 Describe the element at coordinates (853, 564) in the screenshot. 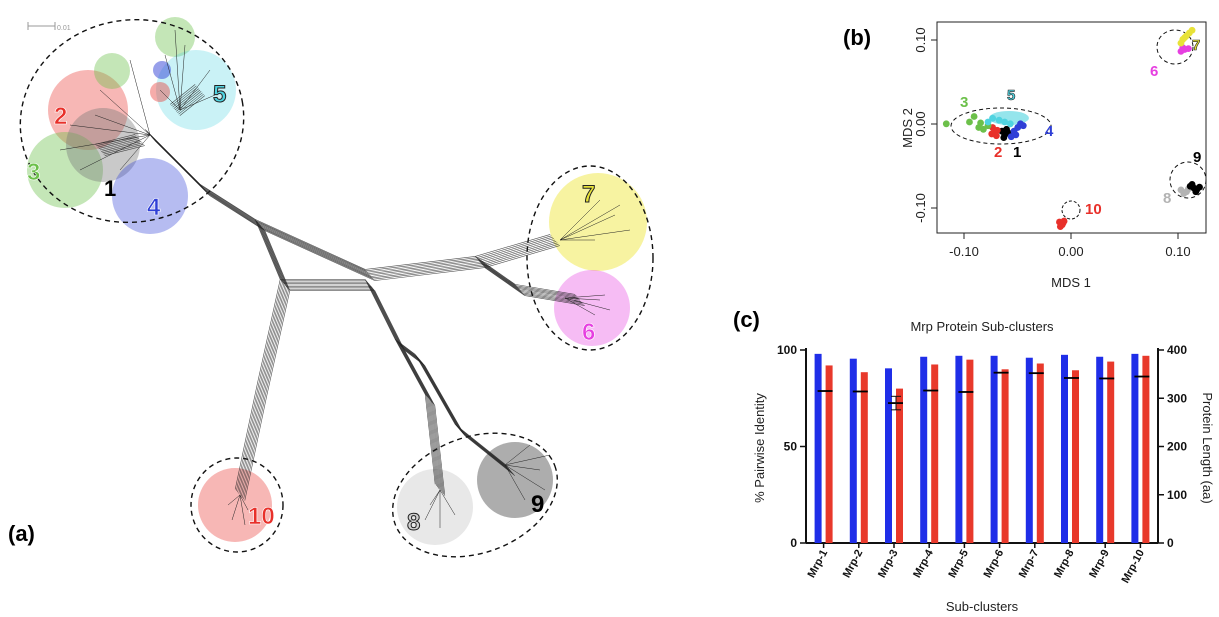

I see `bar-x-tick-label: Mrp-2` at that location.